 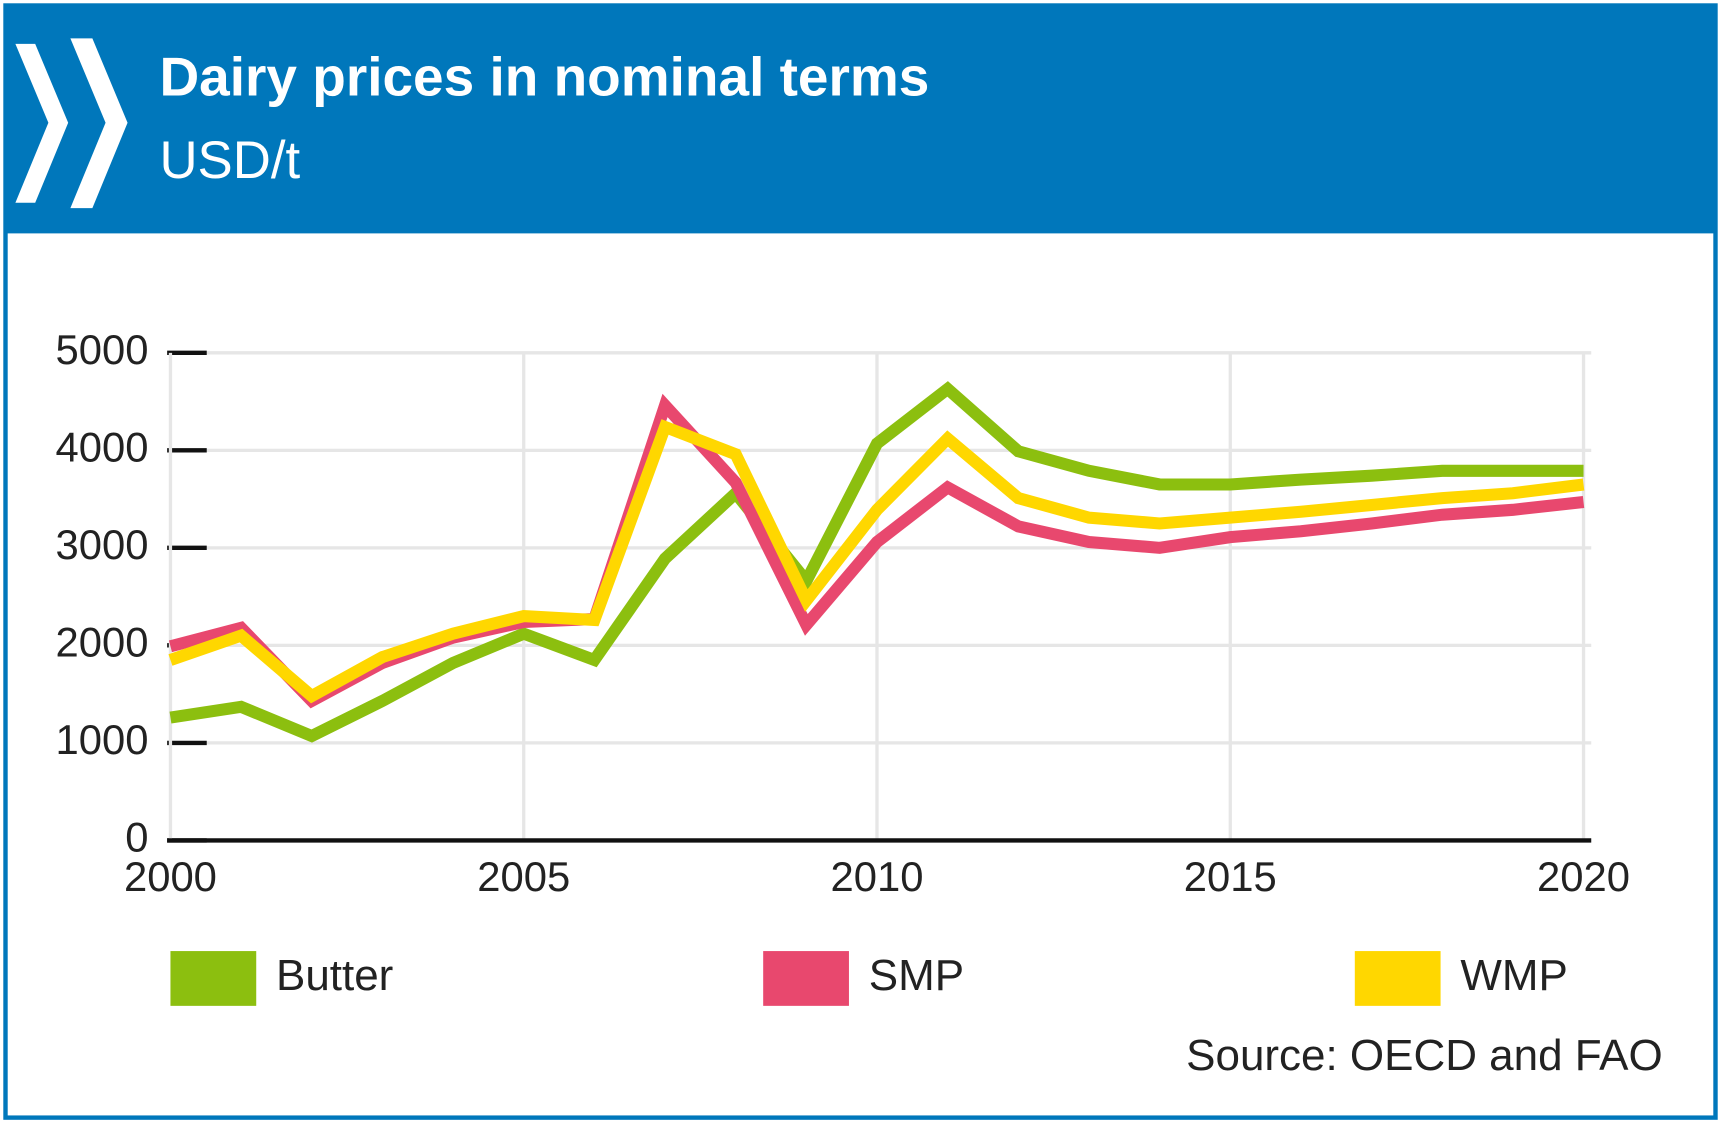 I want to click on y-tick-label: 3000, so click(x=102, y=544).